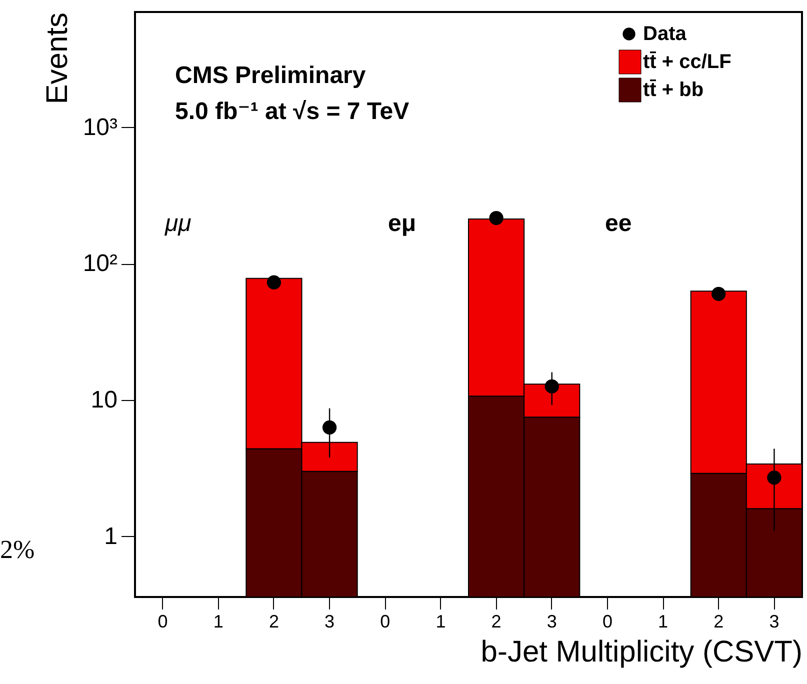 The width and height of the screenshot is (807, 684). Describe the element at coordinates (641, 652) in the screenshot. I see `x-axis-title: b-Jet Multiplicity (CSVT)` at that location.